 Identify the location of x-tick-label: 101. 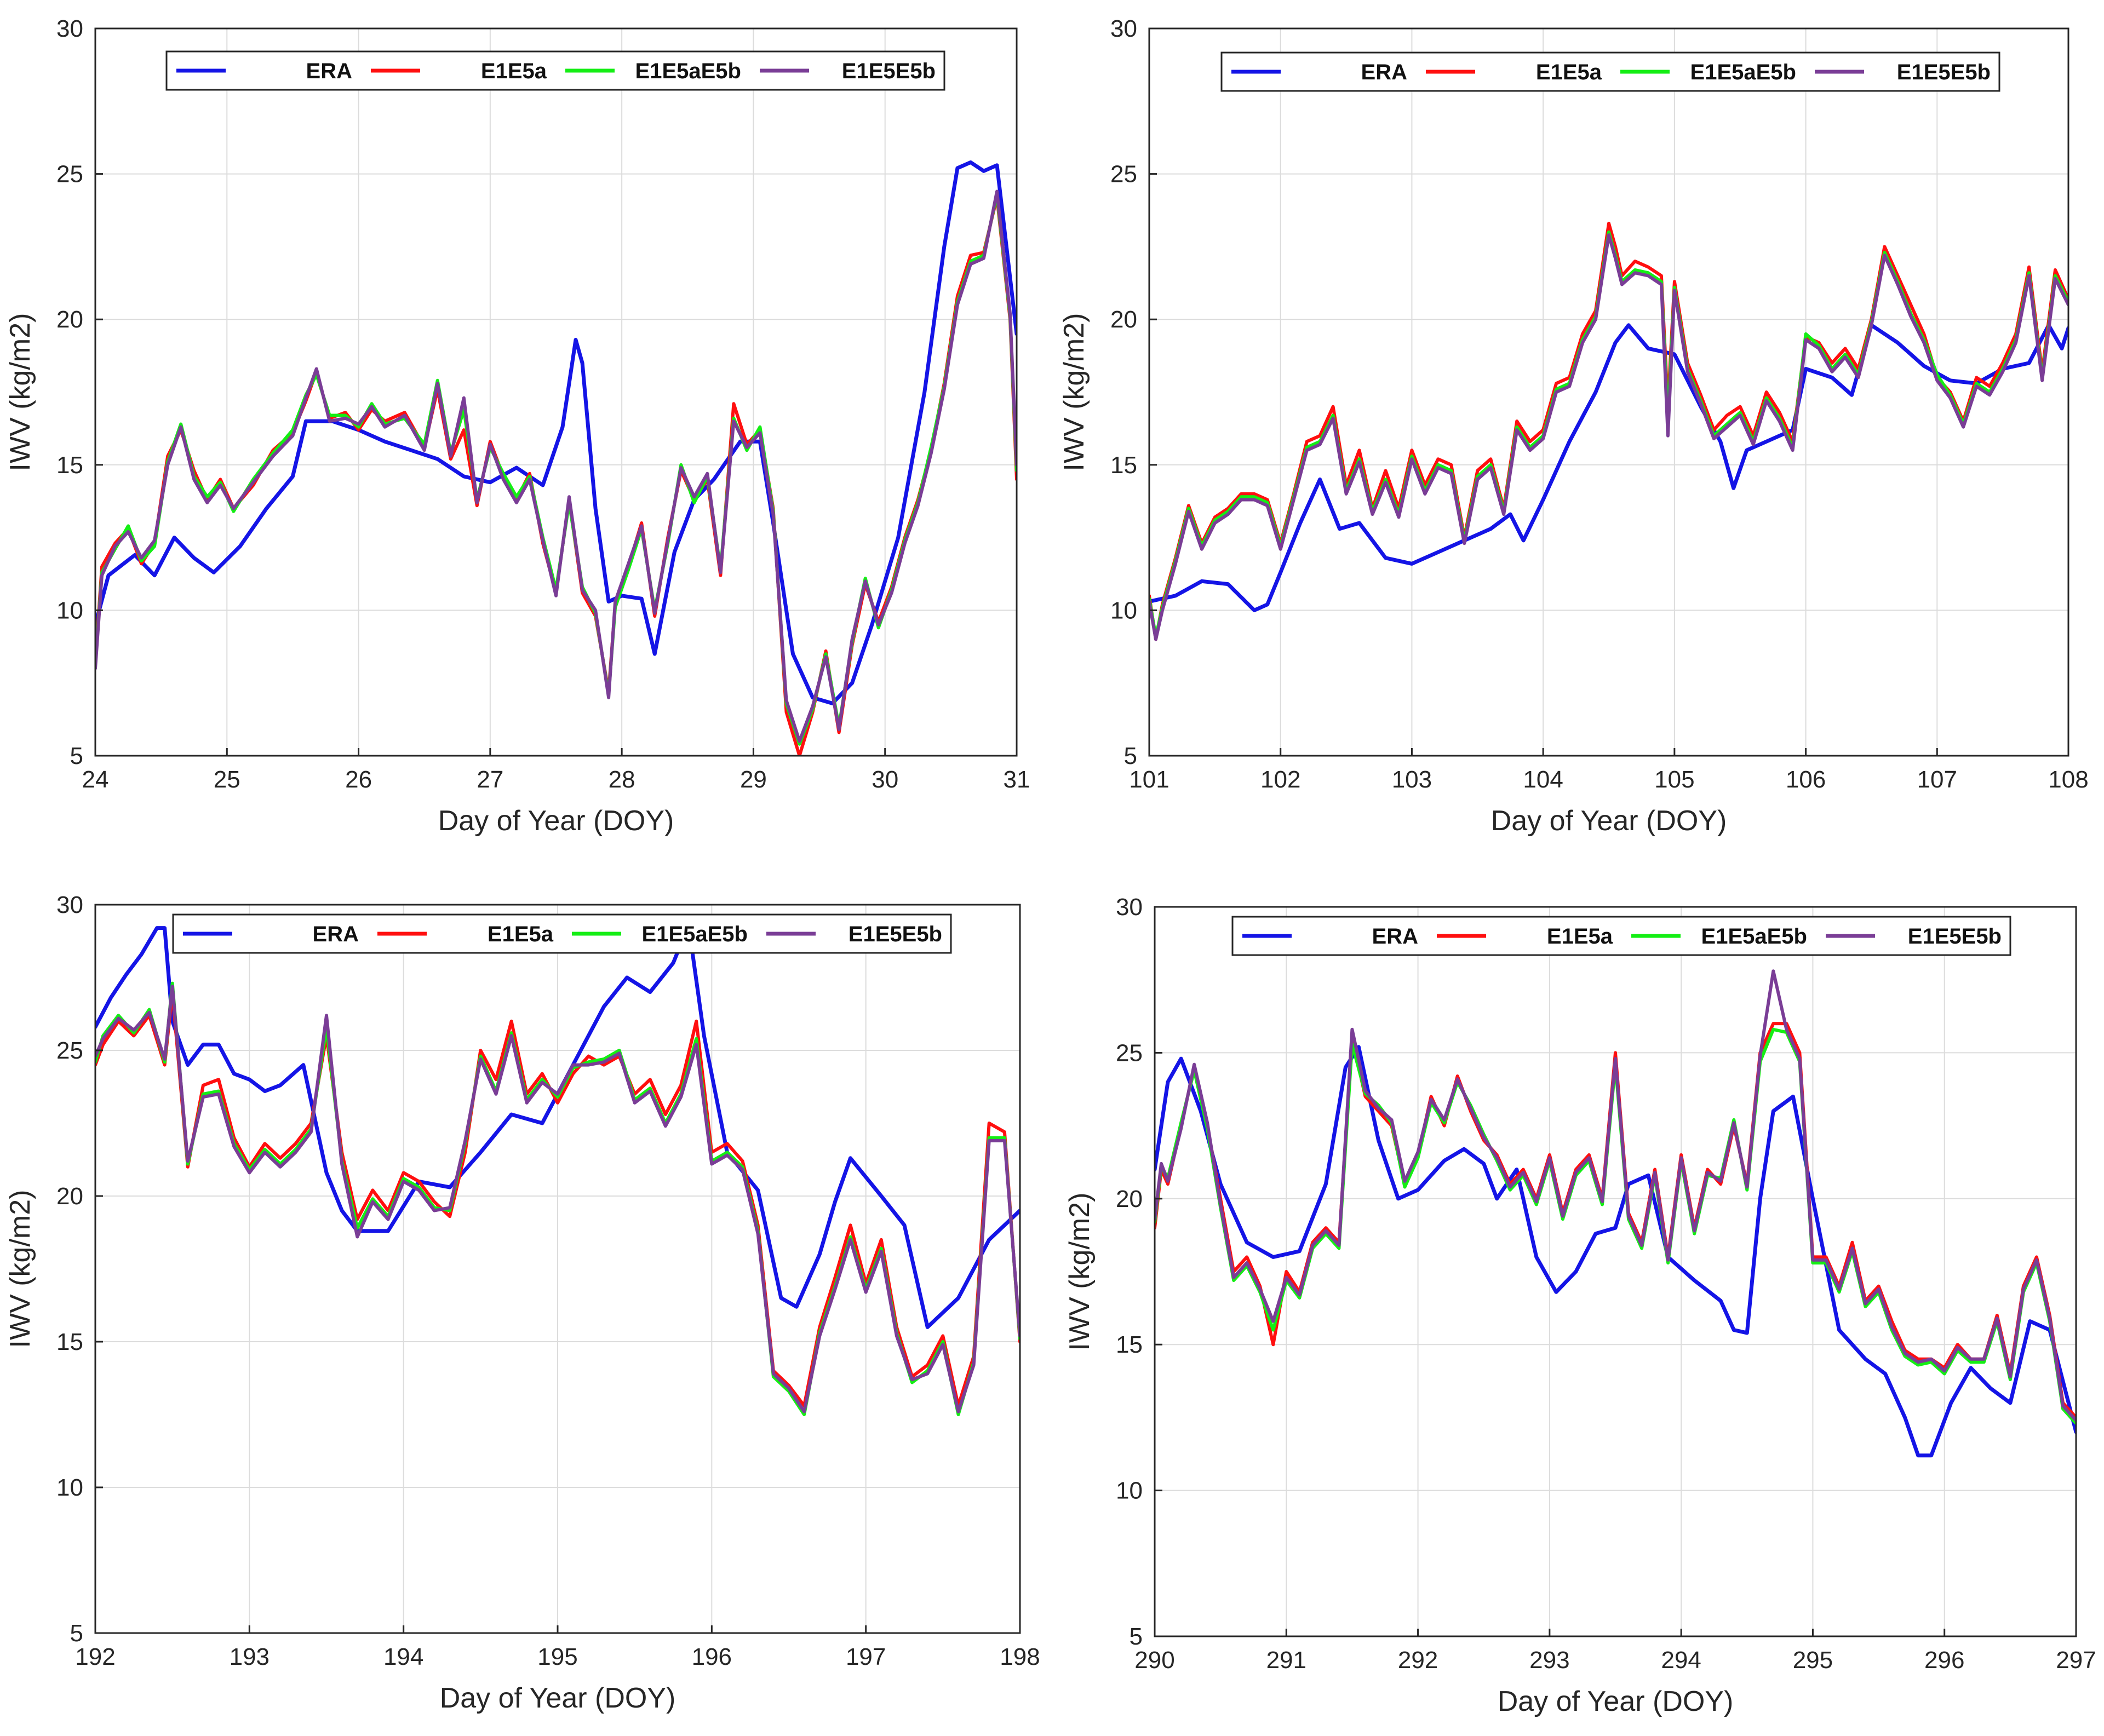
(1149, 779).